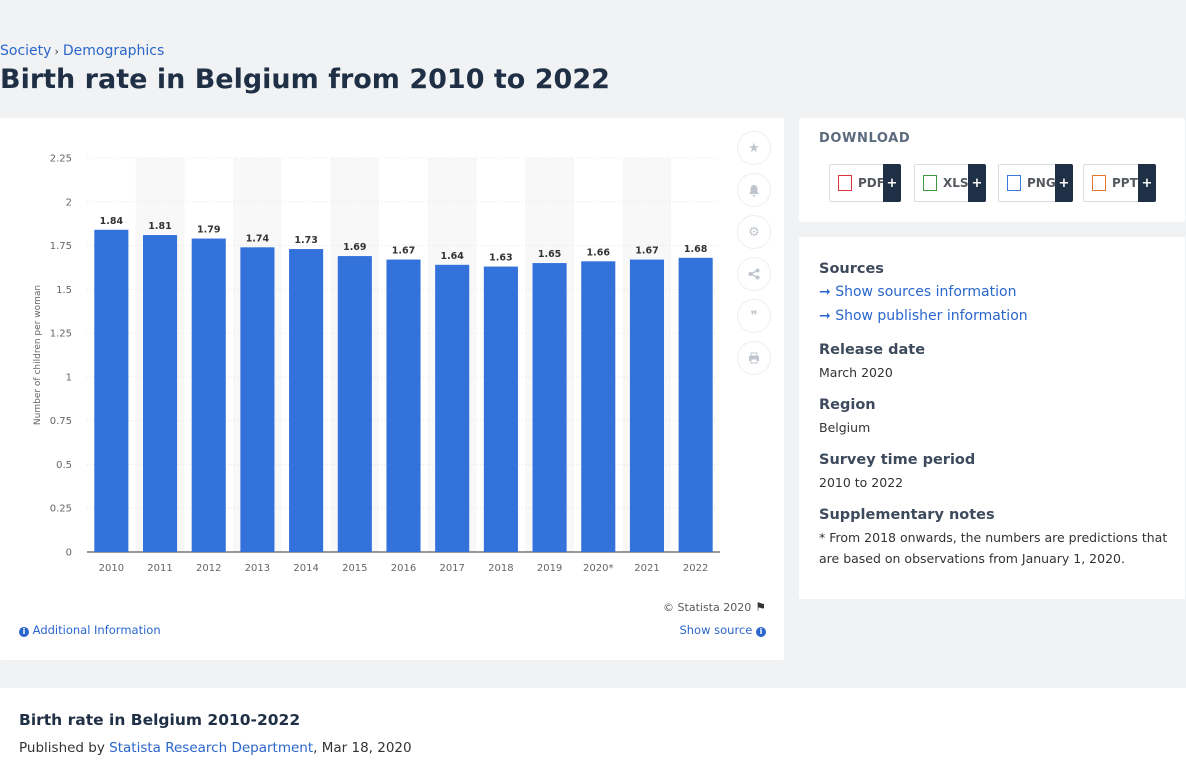  I want to click on data-label: 1.65, so click(549, 254).